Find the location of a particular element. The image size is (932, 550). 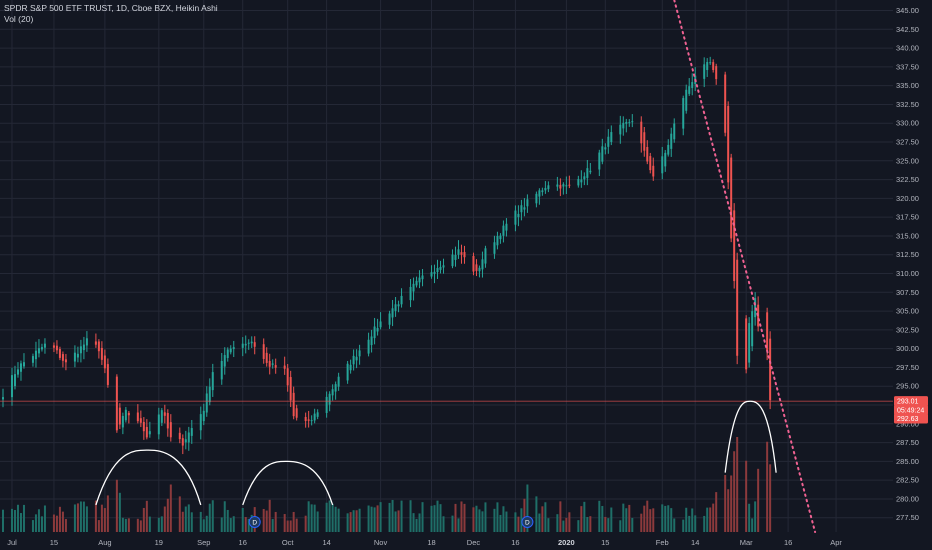

annotation-arc is located at coordinates (148, 477).